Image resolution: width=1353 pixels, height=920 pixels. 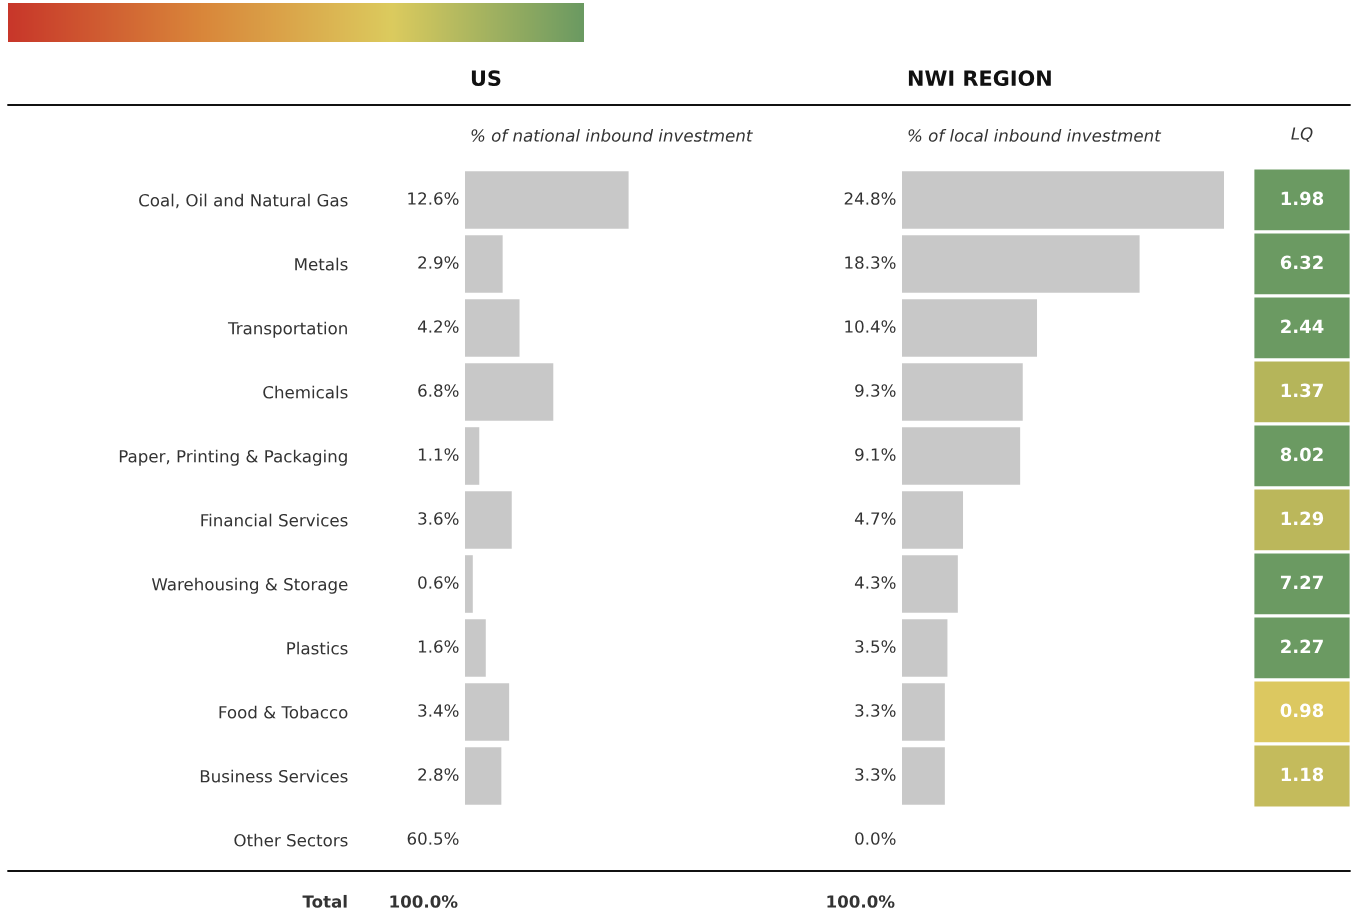 What do you see at coordinates (249, 585) in the screenshot?
I see `y-tick-label: Warehousing & Storage` at bounding box center [249, 585].